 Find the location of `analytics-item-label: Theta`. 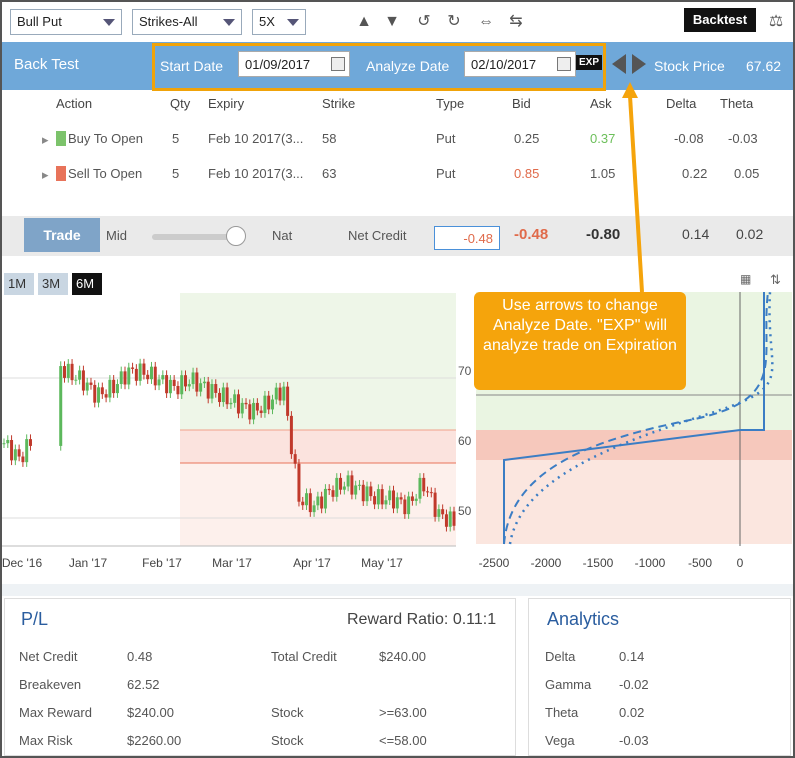

analytics-item-label: Theta is located at coordinates (562, 712).